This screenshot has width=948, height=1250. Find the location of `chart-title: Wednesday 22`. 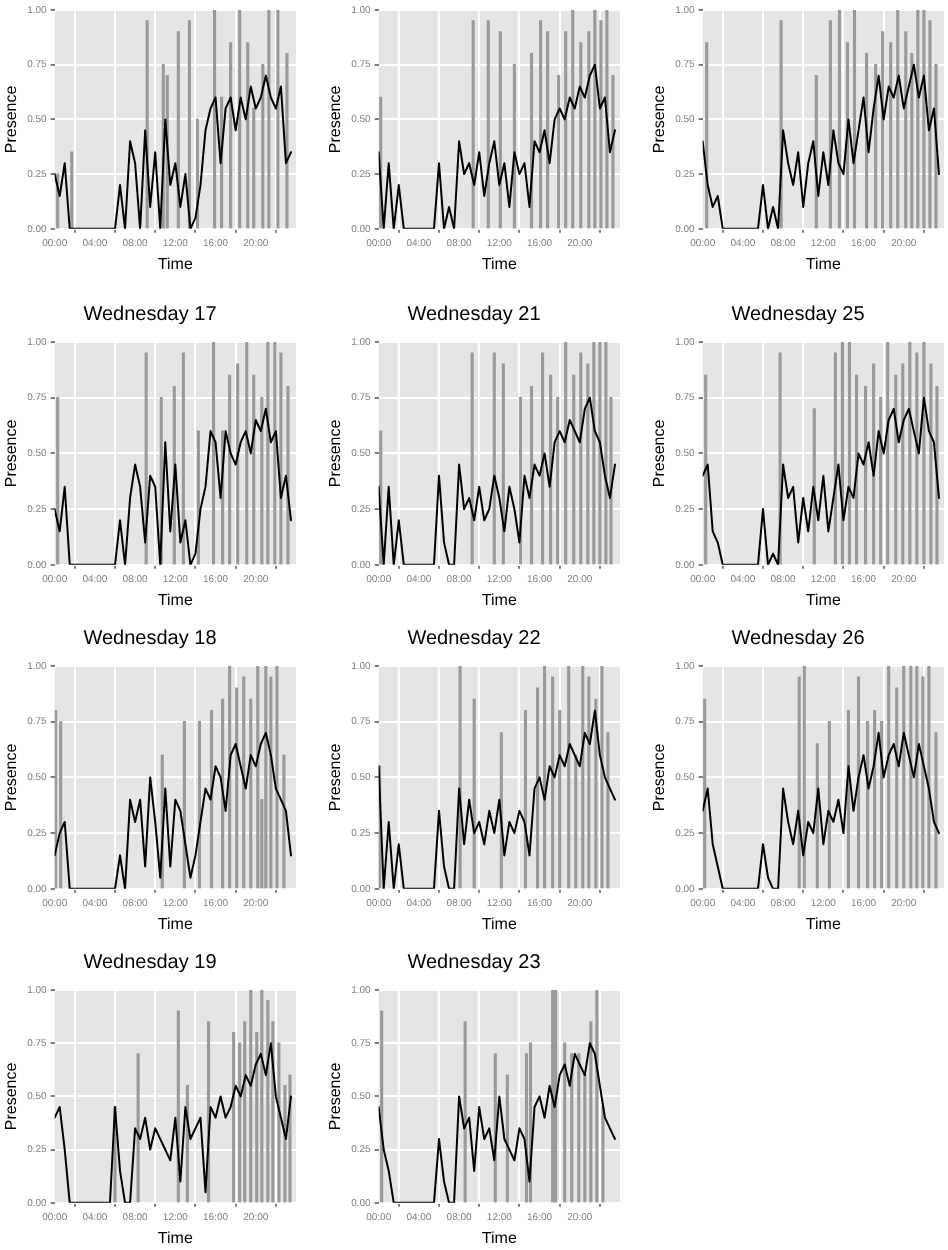

chart-title: Wednesday 22 is located at coordinates (474, 640).